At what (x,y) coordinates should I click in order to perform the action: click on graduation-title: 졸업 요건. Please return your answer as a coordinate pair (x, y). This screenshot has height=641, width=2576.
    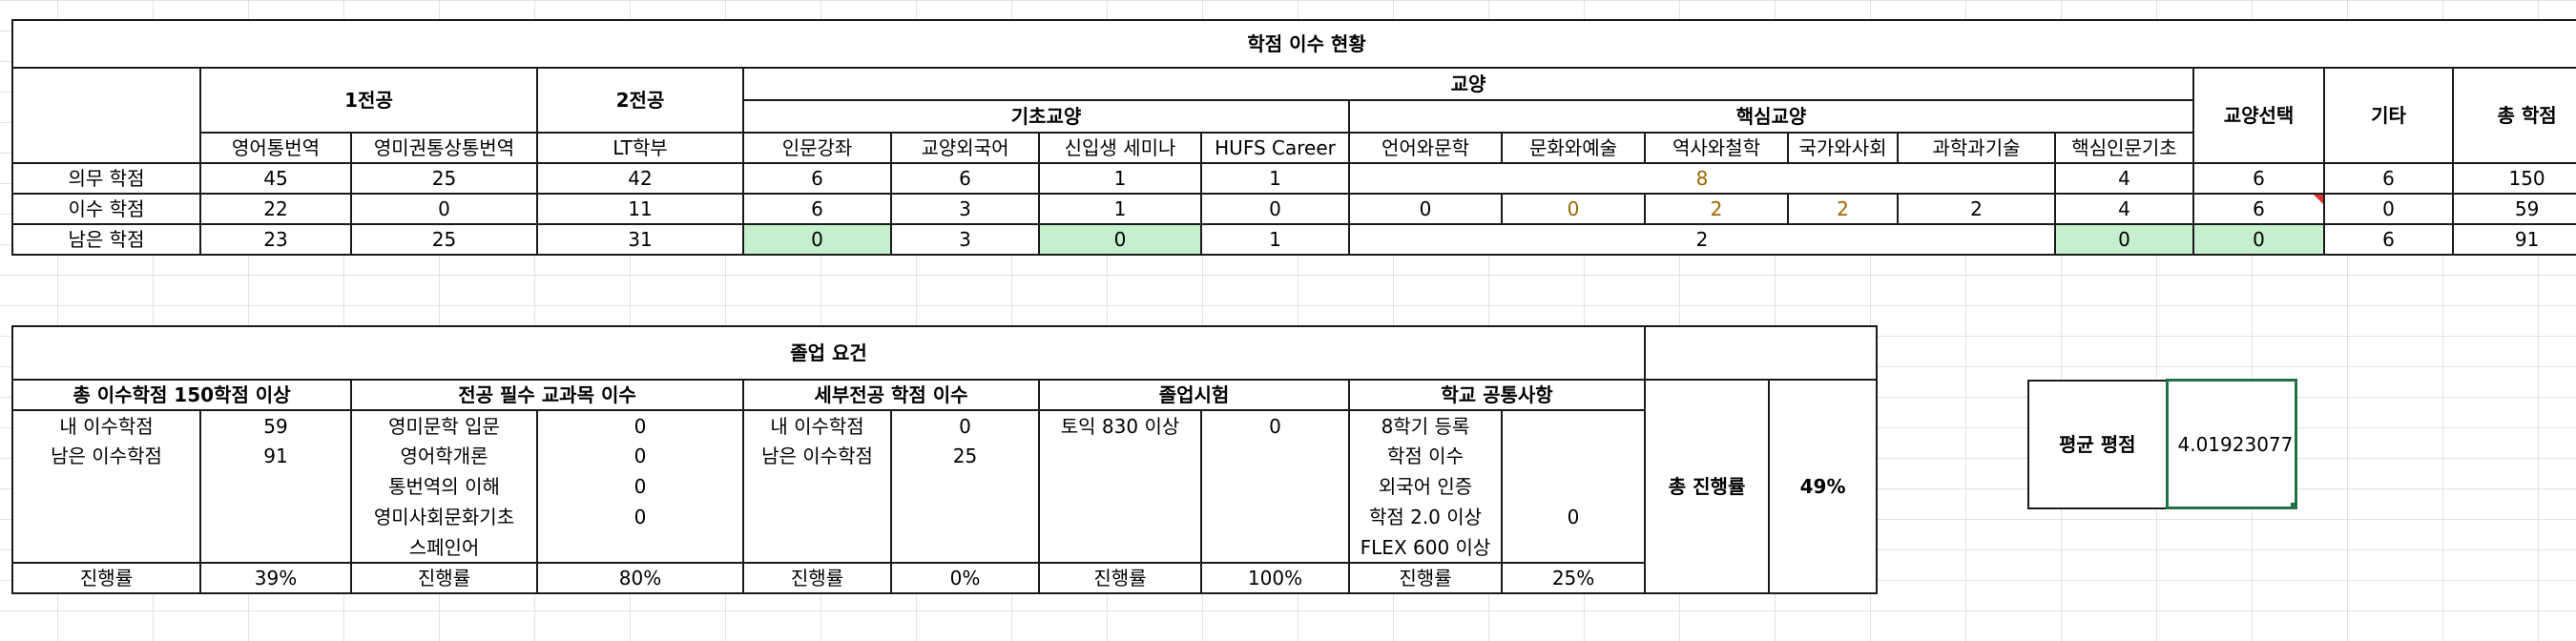
    Looking at the image, I should click on (828, 353).